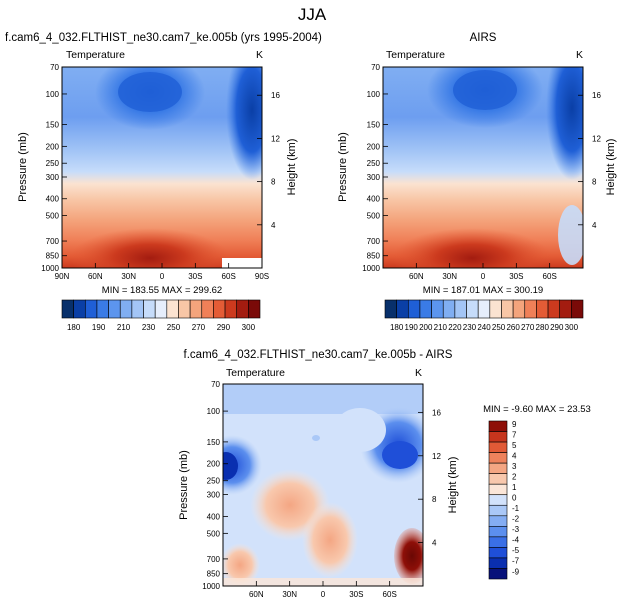  What do you see at coordinates (397, 327) in the screenshot?
I see `colorbar-label: 180` at bounding box center [397, 327].